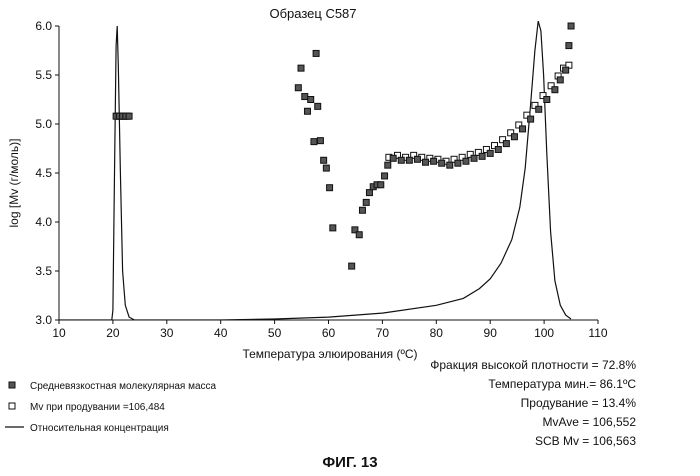 The image size is (700, 476). I want to click on x-tick-label: 60, so click(329, 333).